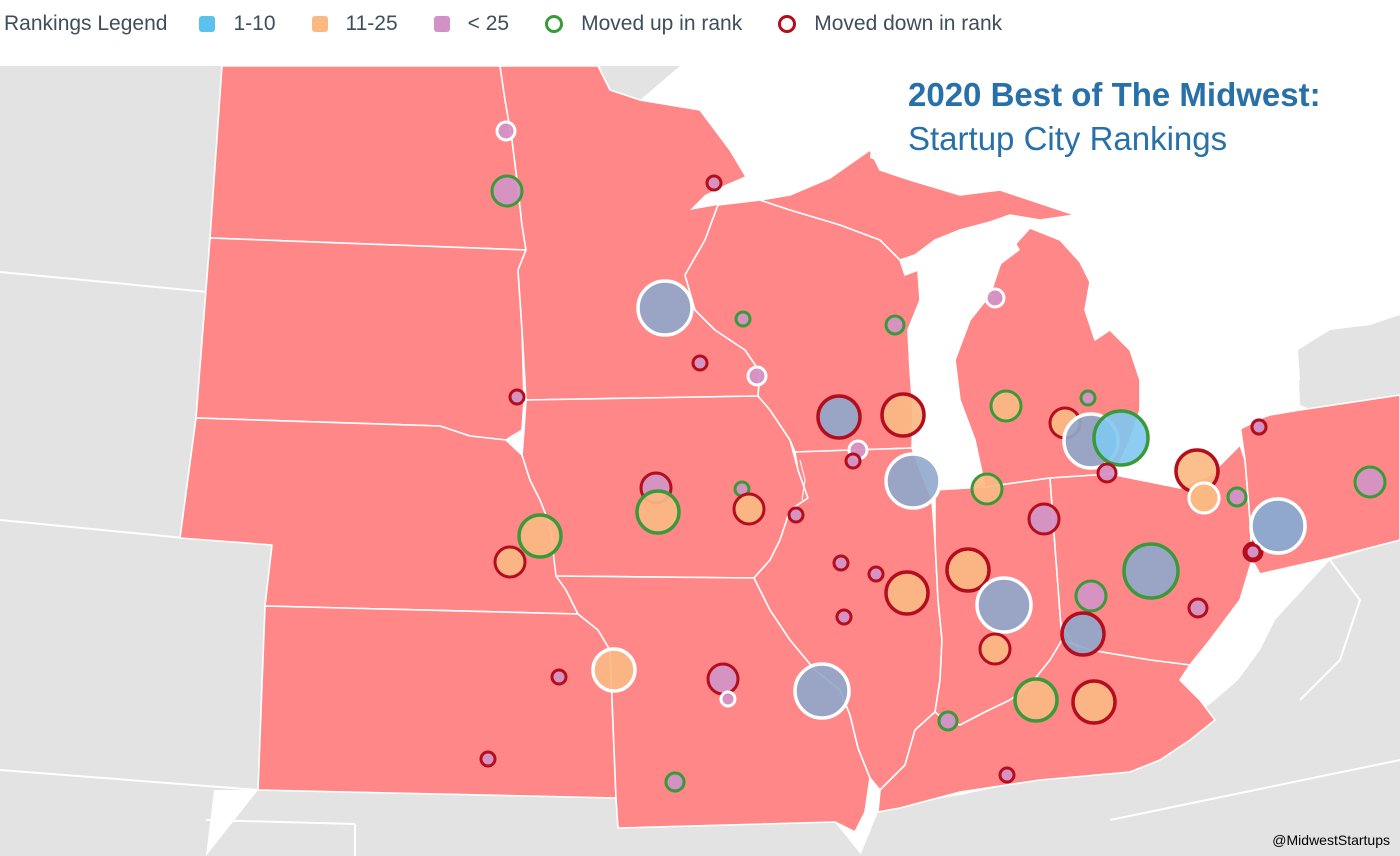  I want to click on map-title: 2020 Best of The Midwest:, so click(1114, 94).